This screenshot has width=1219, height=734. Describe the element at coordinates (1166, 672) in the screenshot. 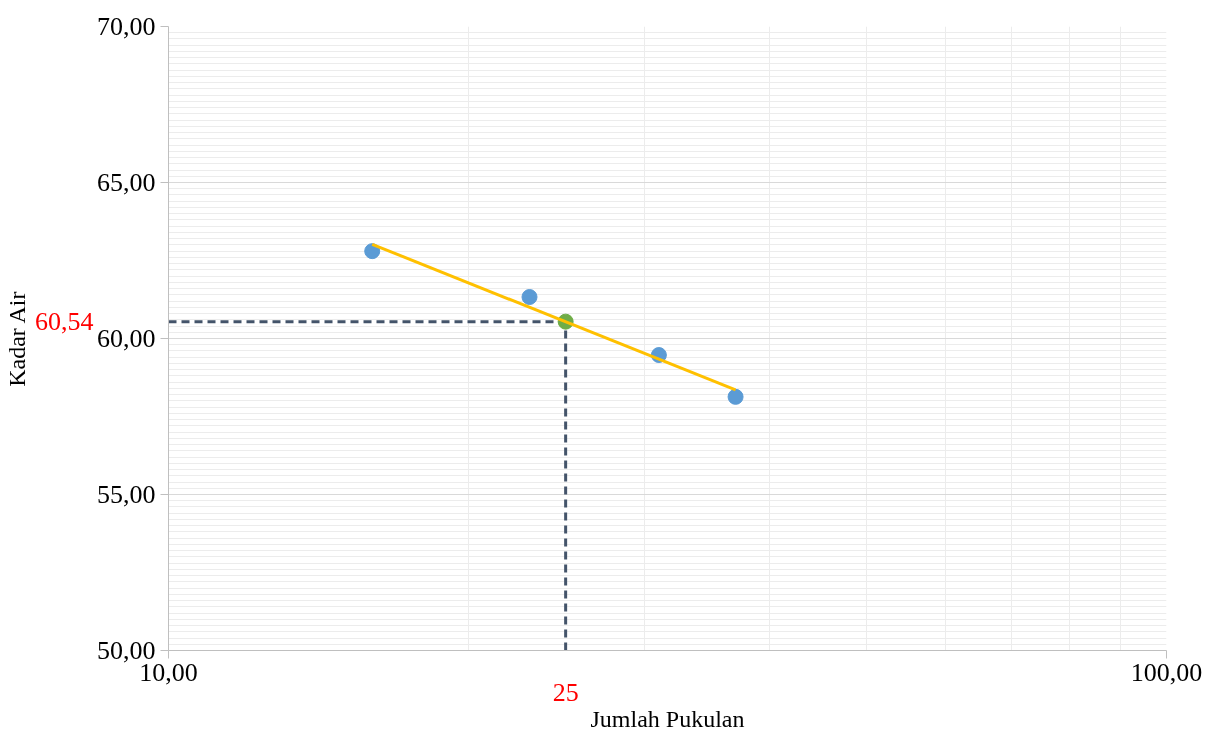

I see `x-tick-label: 100,00` at that location.